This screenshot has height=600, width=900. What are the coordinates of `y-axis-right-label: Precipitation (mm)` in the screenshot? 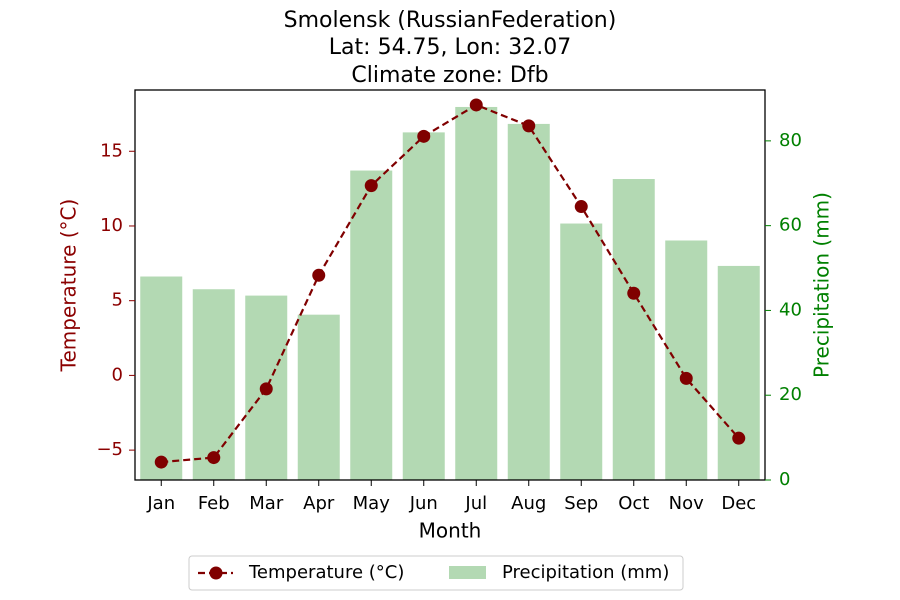 It's located at (822, 285).